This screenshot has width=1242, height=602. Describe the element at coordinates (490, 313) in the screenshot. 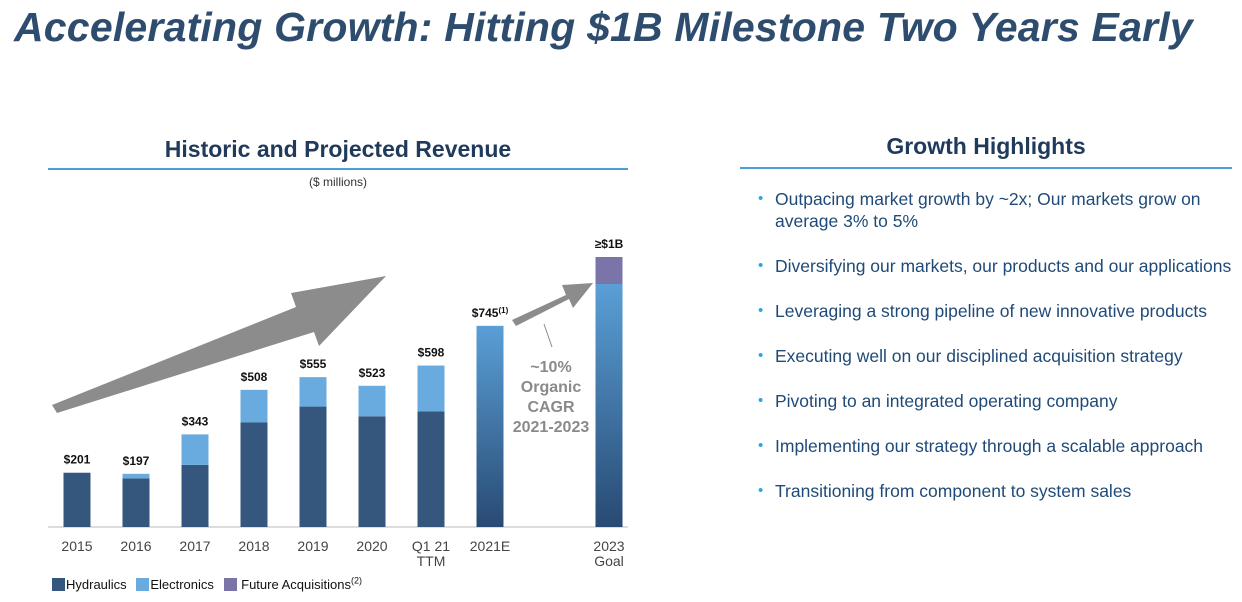

I see `data-label-7: $745(1)` at that location.